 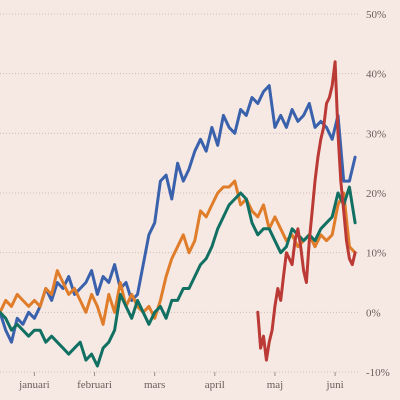 I want to click on y-tick-label: 0%, so click(x=373, y=313).